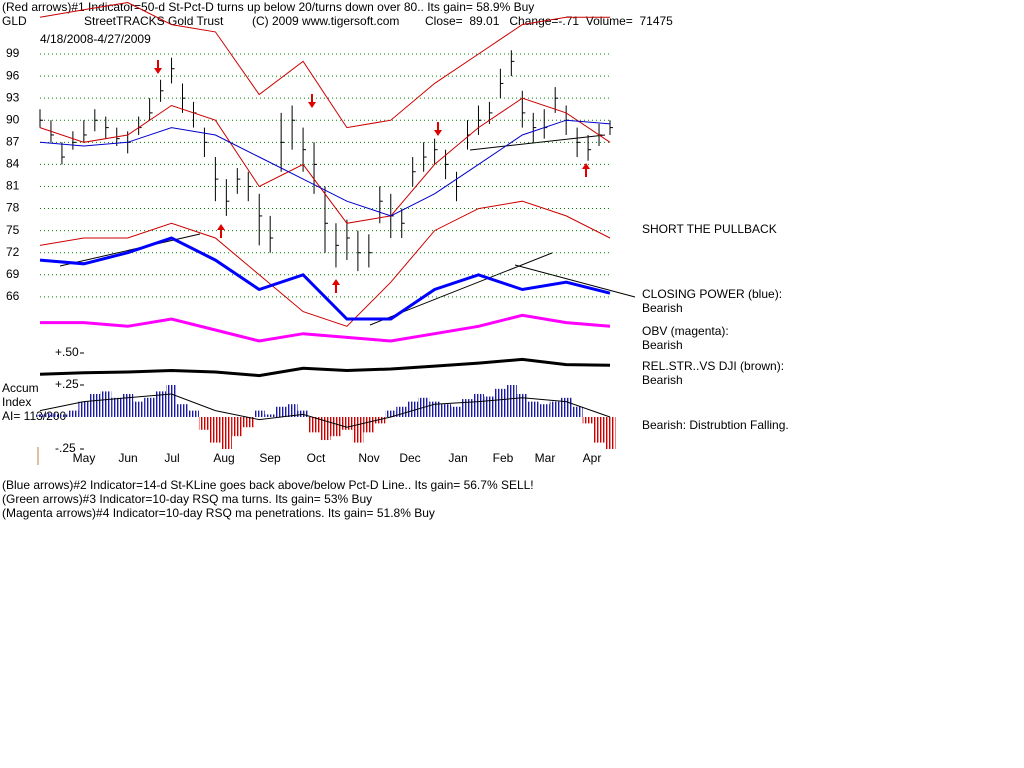 The image size is (1024, 768). What do you see at coordinates (13, 208) in the screenshot?
I see `y-tick-label: 78` at bounding box center [13, 208].